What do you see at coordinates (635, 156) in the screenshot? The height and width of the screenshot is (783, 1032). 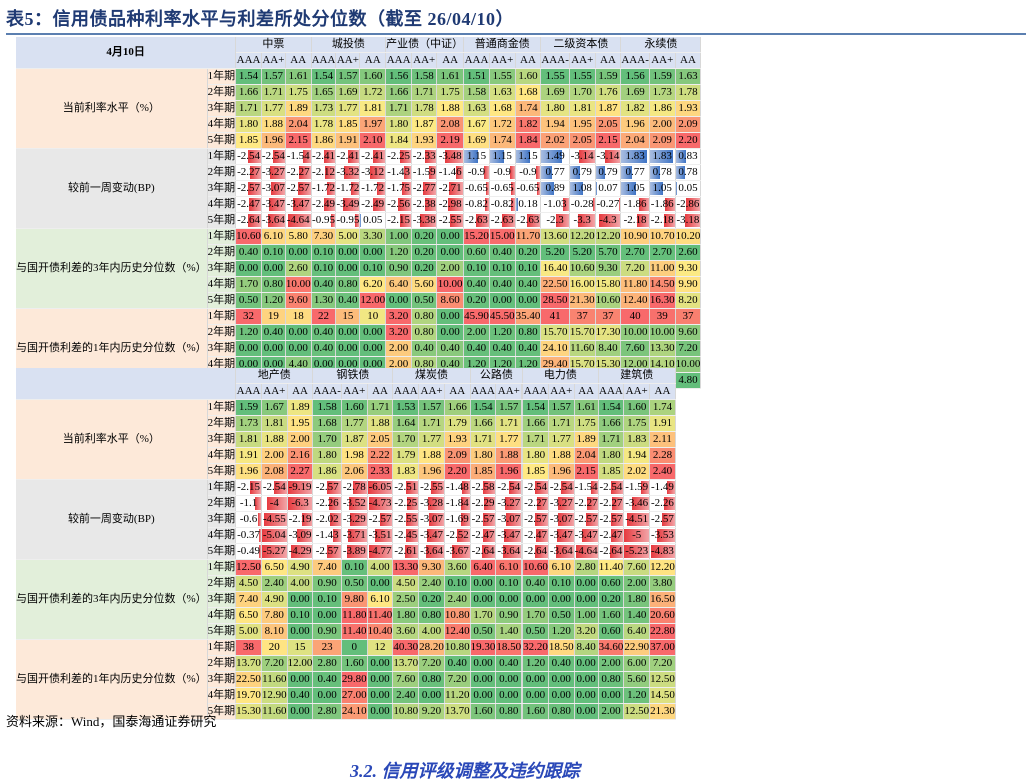 I see `change-cell: 1.83` at bounding box center [635, 156].